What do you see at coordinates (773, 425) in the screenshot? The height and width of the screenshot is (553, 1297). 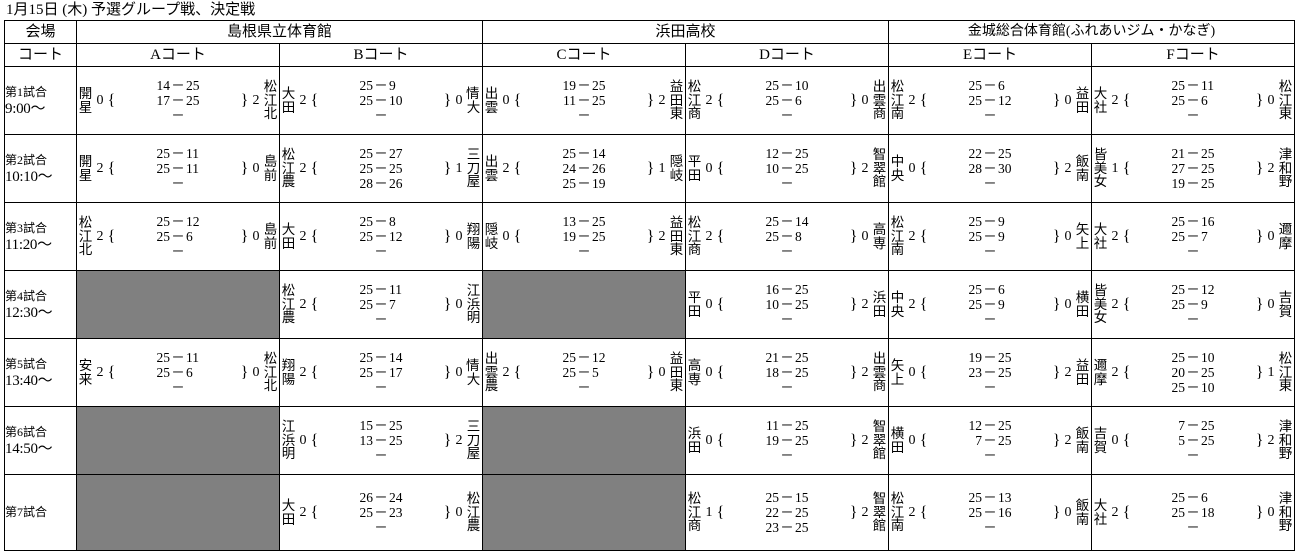 I see `set-score-left: 11` at bounding box center [773, 425].